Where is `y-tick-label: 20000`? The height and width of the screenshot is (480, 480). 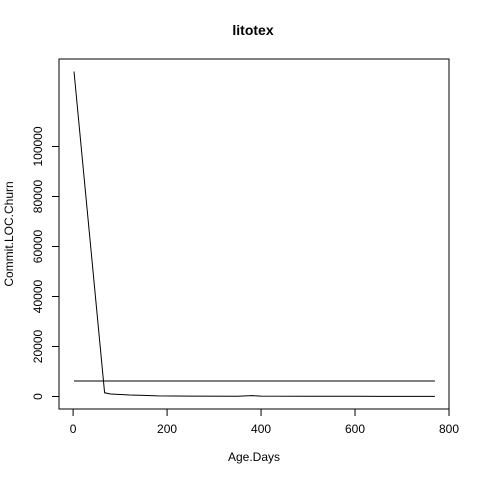
y-tick-label: 20000 is located at coordinates (38, 346).